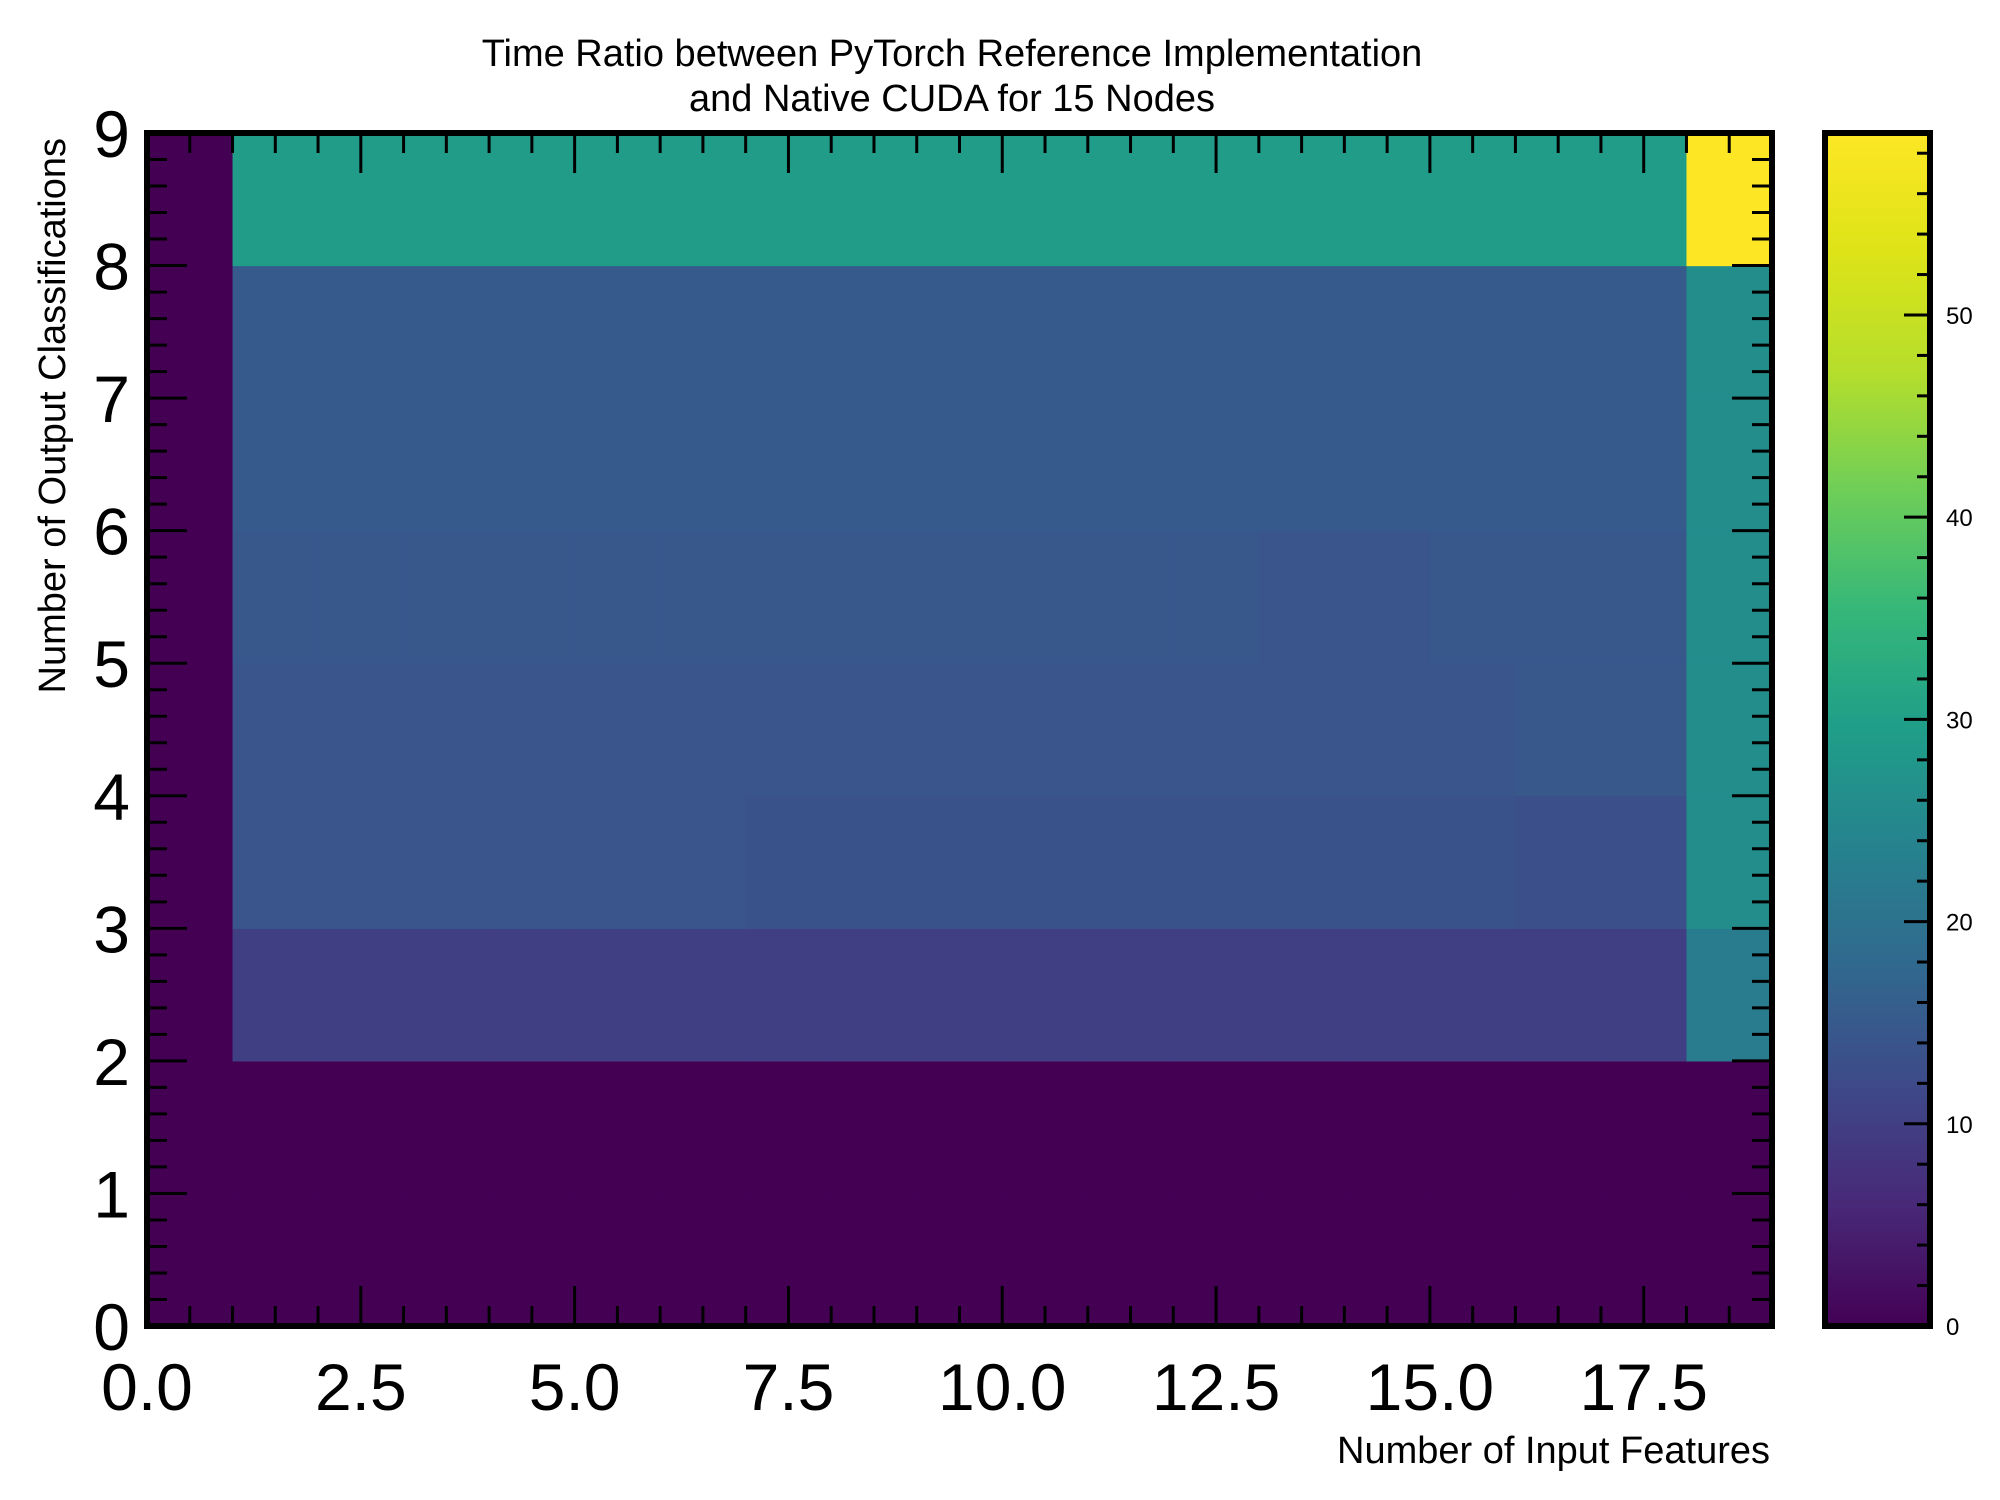 Image resolution: width=2000 pixels, height=1500 pixels. Describe the element at coordinates (111, 730) in the screenshot. I see `y-tick-labels: 0 1 2 3 4 5 6 7 8 9` at that location.